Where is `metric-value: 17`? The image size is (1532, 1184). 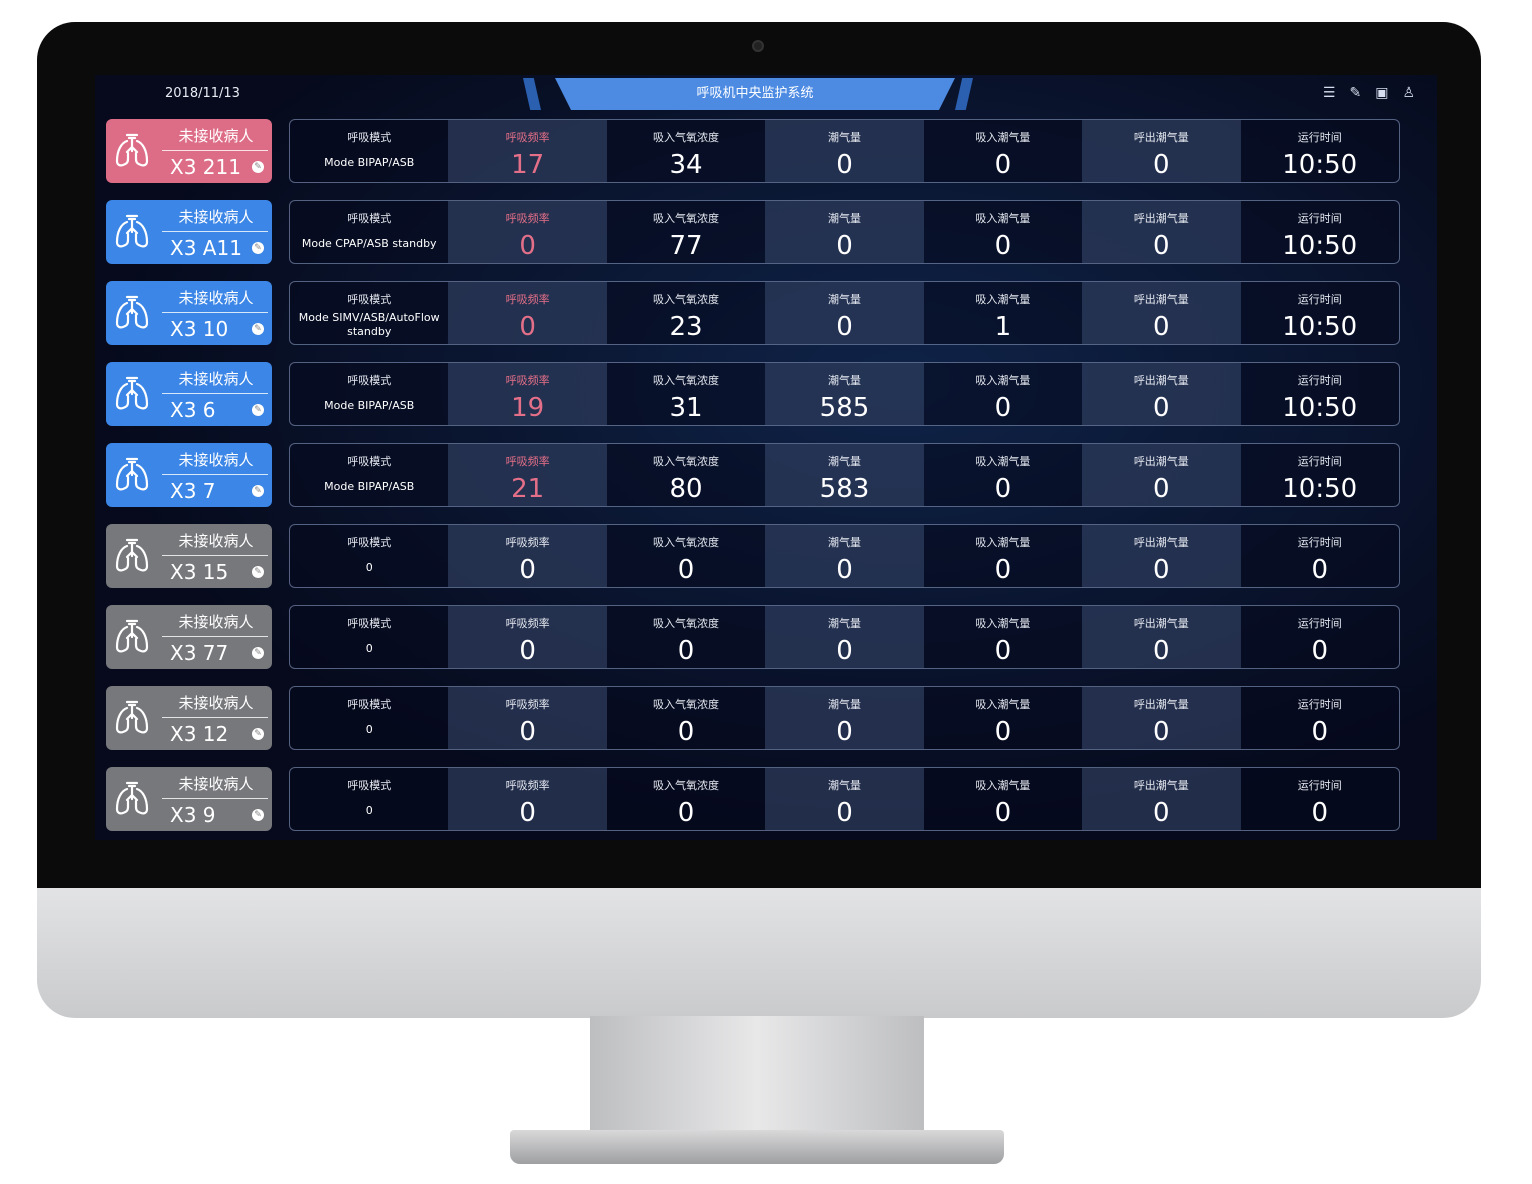
metric-value: 17 is located at coordinates (528, 165).